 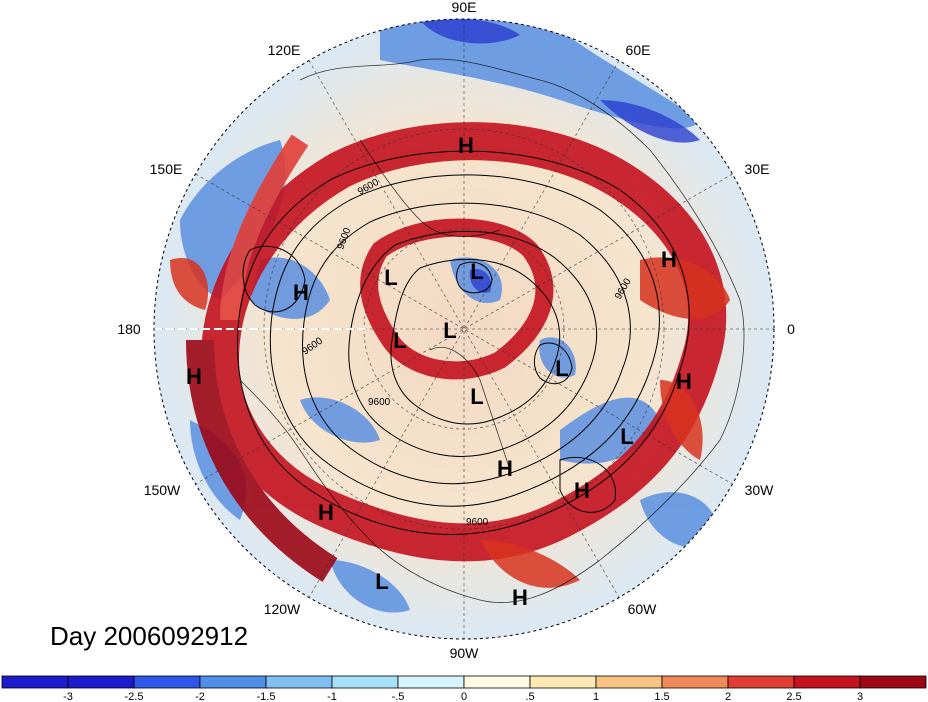 I want to click on colorbar-tick-label: -1, so click(x=332, y=696).